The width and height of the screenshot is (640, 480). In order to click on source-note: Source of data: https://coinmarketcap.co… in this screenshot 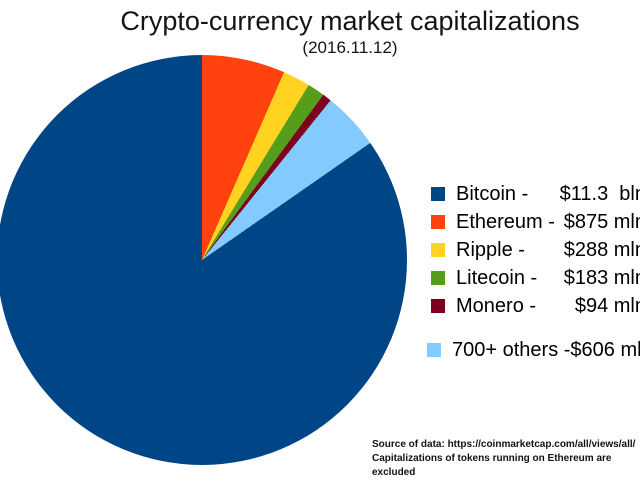, I will do `click(506, 459)`.